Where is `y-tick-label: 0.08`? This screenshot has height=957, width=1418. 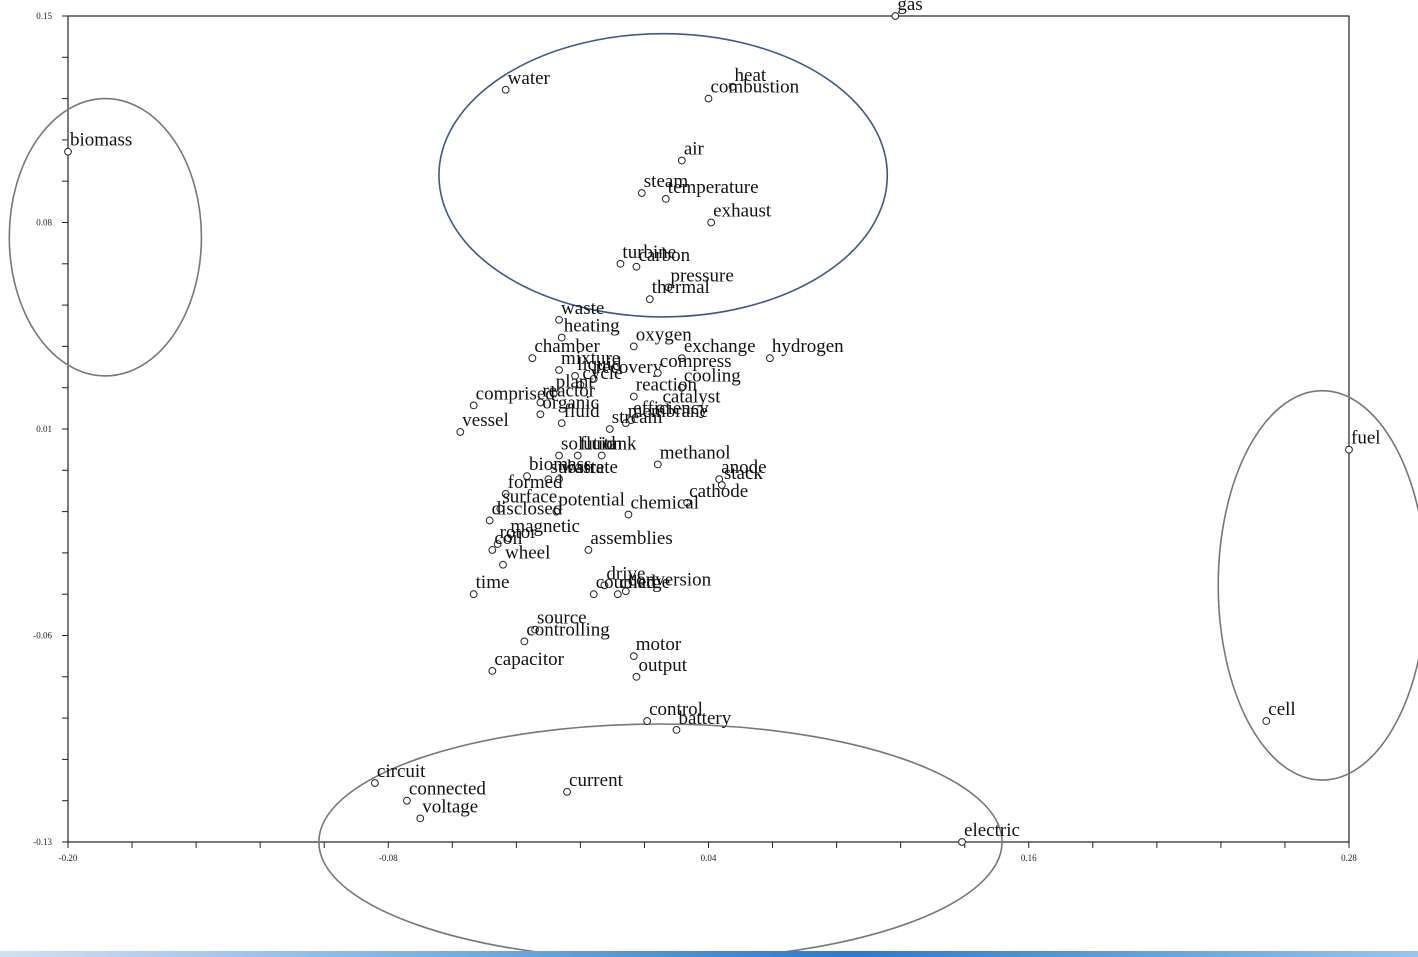 y-tick-label: 0.08 is located at coordinates (44, 223).